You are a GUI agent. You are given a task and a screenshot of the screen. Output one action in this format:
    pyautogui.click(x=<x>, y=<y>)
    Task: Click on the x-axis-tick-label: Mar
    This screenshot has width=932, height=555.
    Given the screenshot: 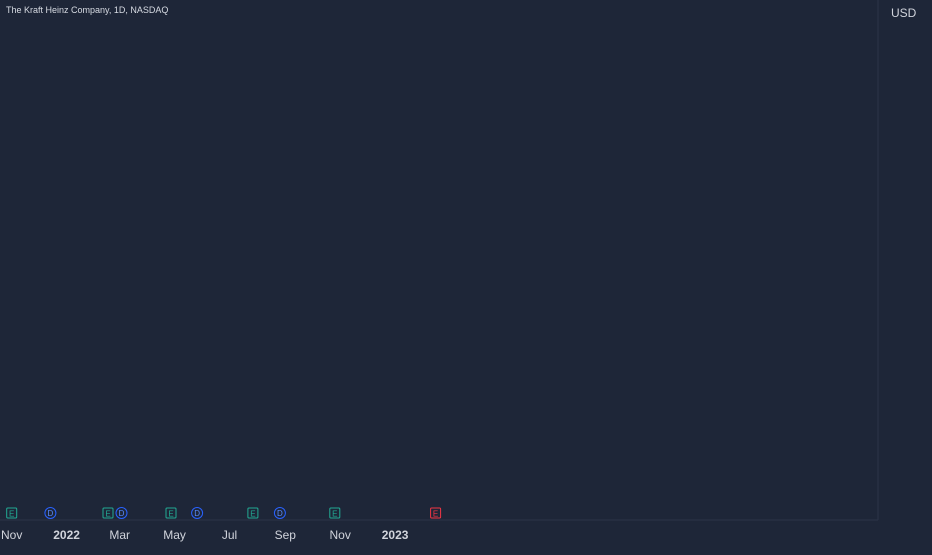 What is the action you would take?
    pyautogui.click(x=119, y=535)
    